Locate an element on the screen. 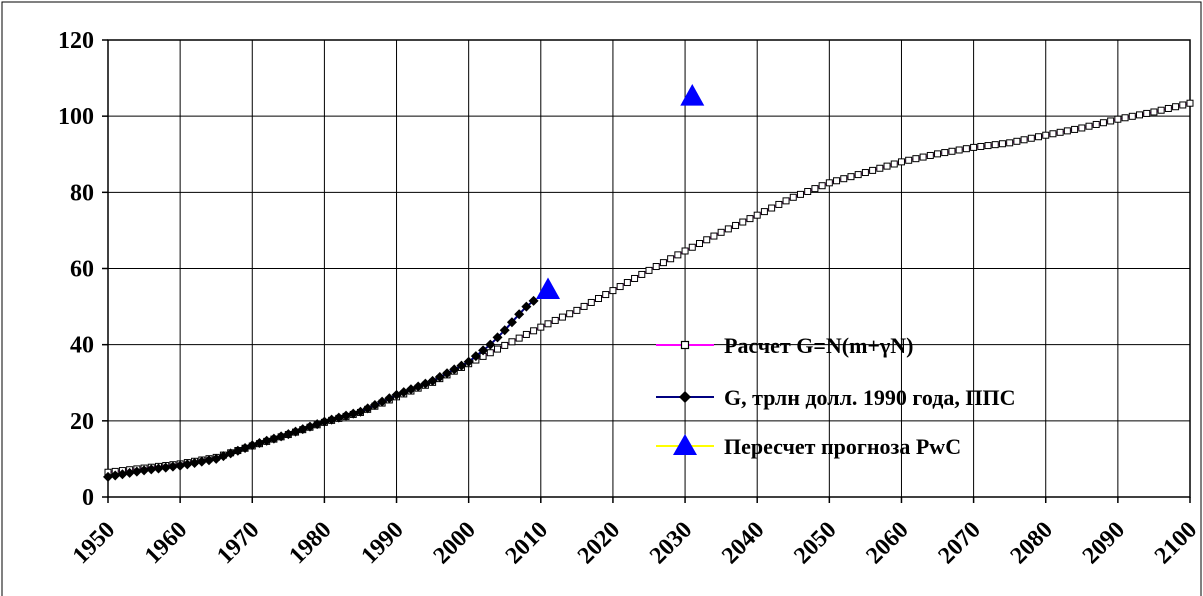 Image resolution: width=1203 pixels, height=596 pixels. y-tick-label: 120 is located at coordinates (76, 41).